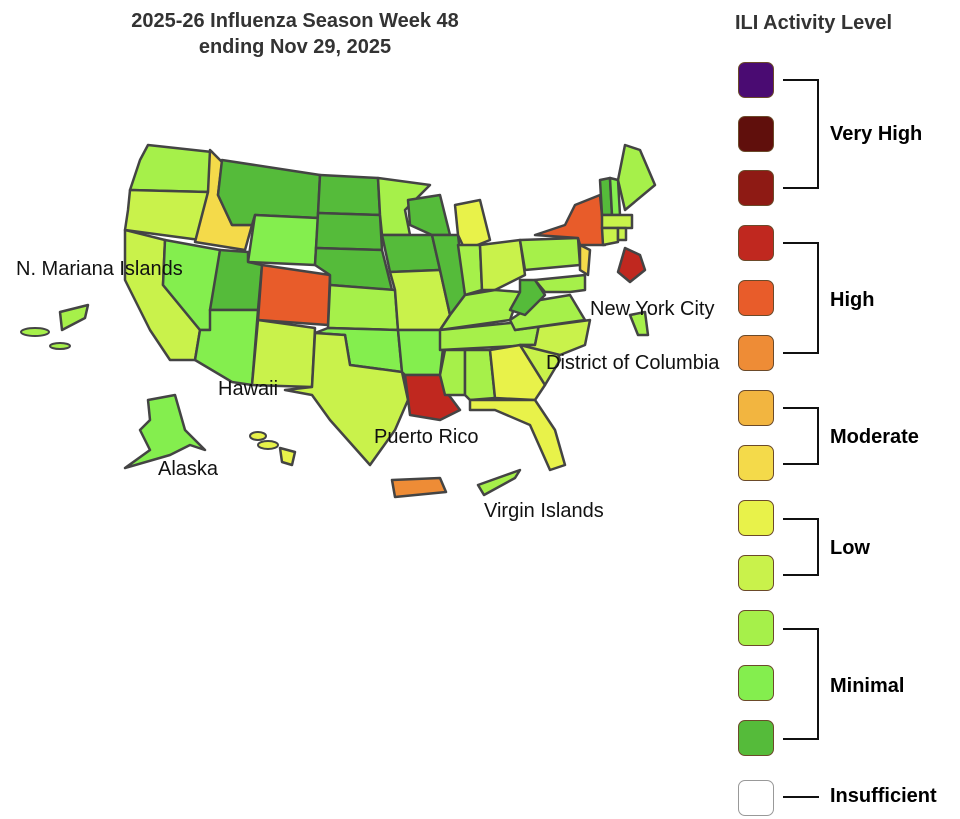 The width and height of the screenshot is (960, 819). Describe the element at coordinates (850, 548) in the screenshot. I see `legend-low: Low` at that location.